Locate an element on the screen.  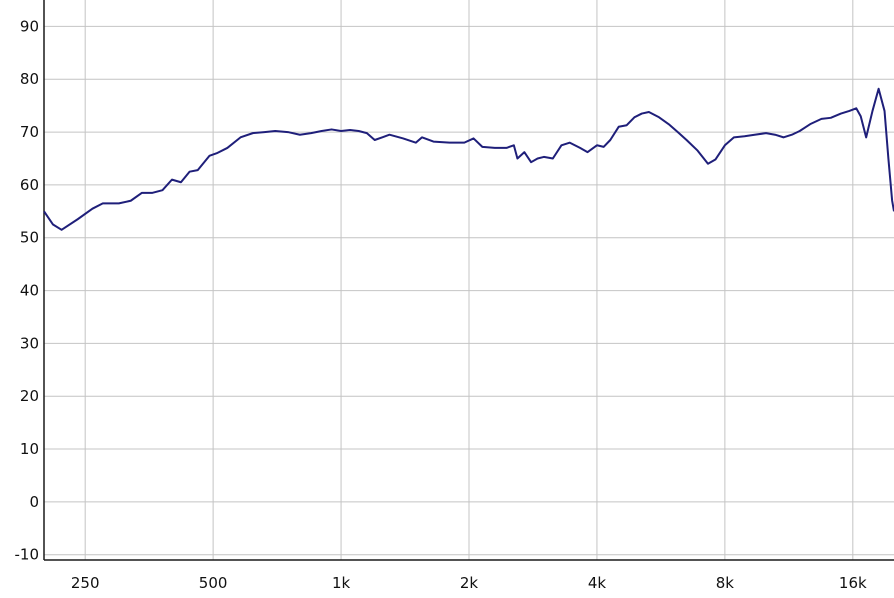
y-tick-label: 20 is located at coordinates (29, 396).